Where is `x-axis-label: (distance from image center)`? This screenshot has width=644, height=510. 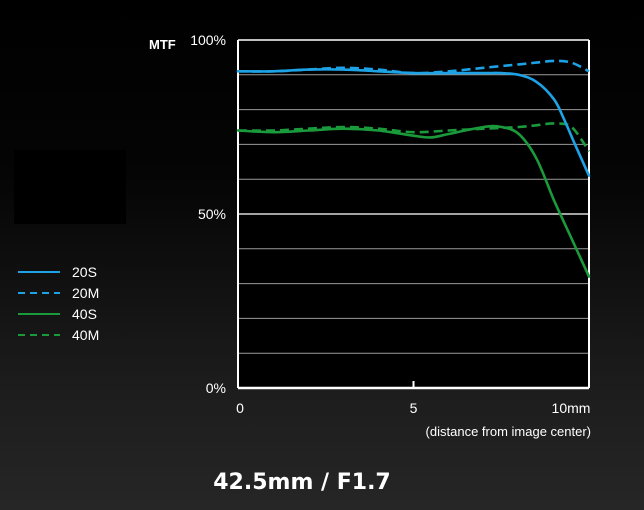
x-axis-label: (distance from image center) is located at coordinates (508, 431).